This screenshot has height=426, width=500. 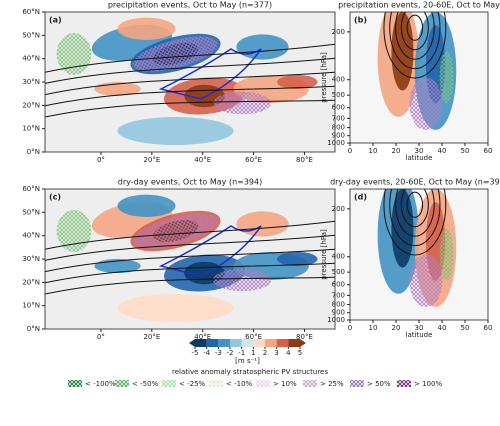 I want to click on legend-label: < -100%, so click(x=100, y=384).